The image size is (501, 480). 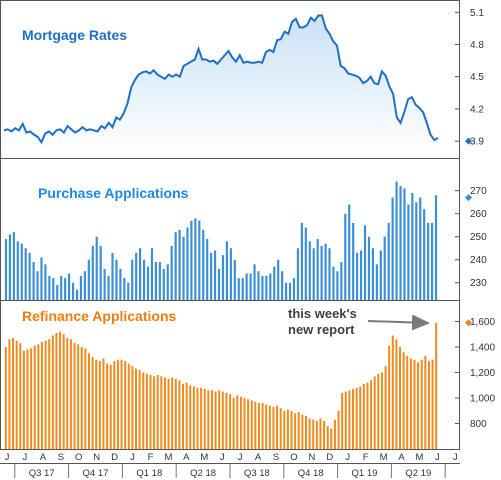 I want to click on x-month-label: D, so click(x=114, y=457).